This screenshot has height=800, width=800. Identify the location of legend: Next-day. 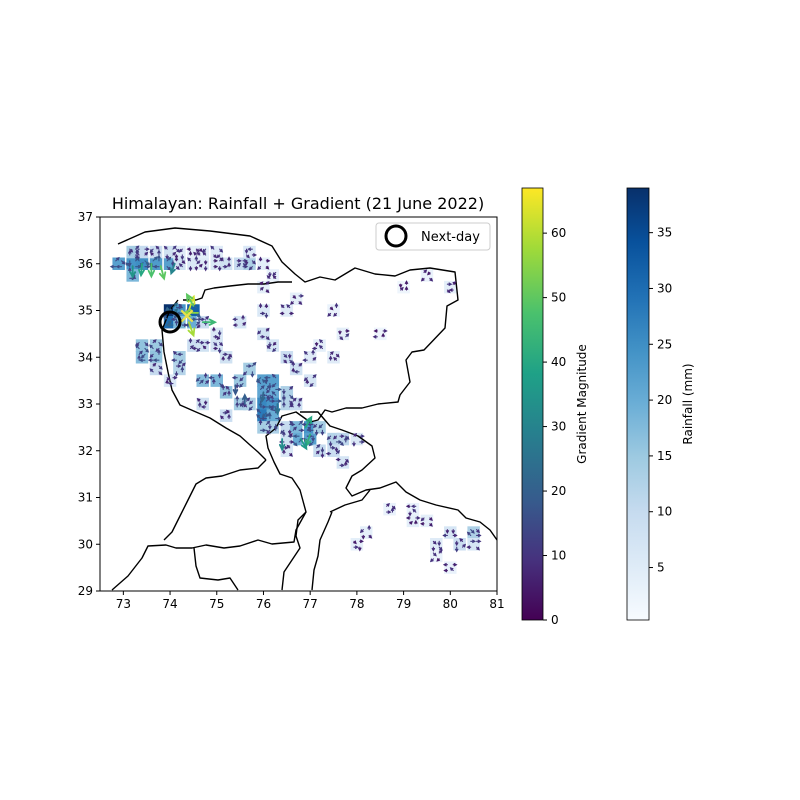
(433, 236).